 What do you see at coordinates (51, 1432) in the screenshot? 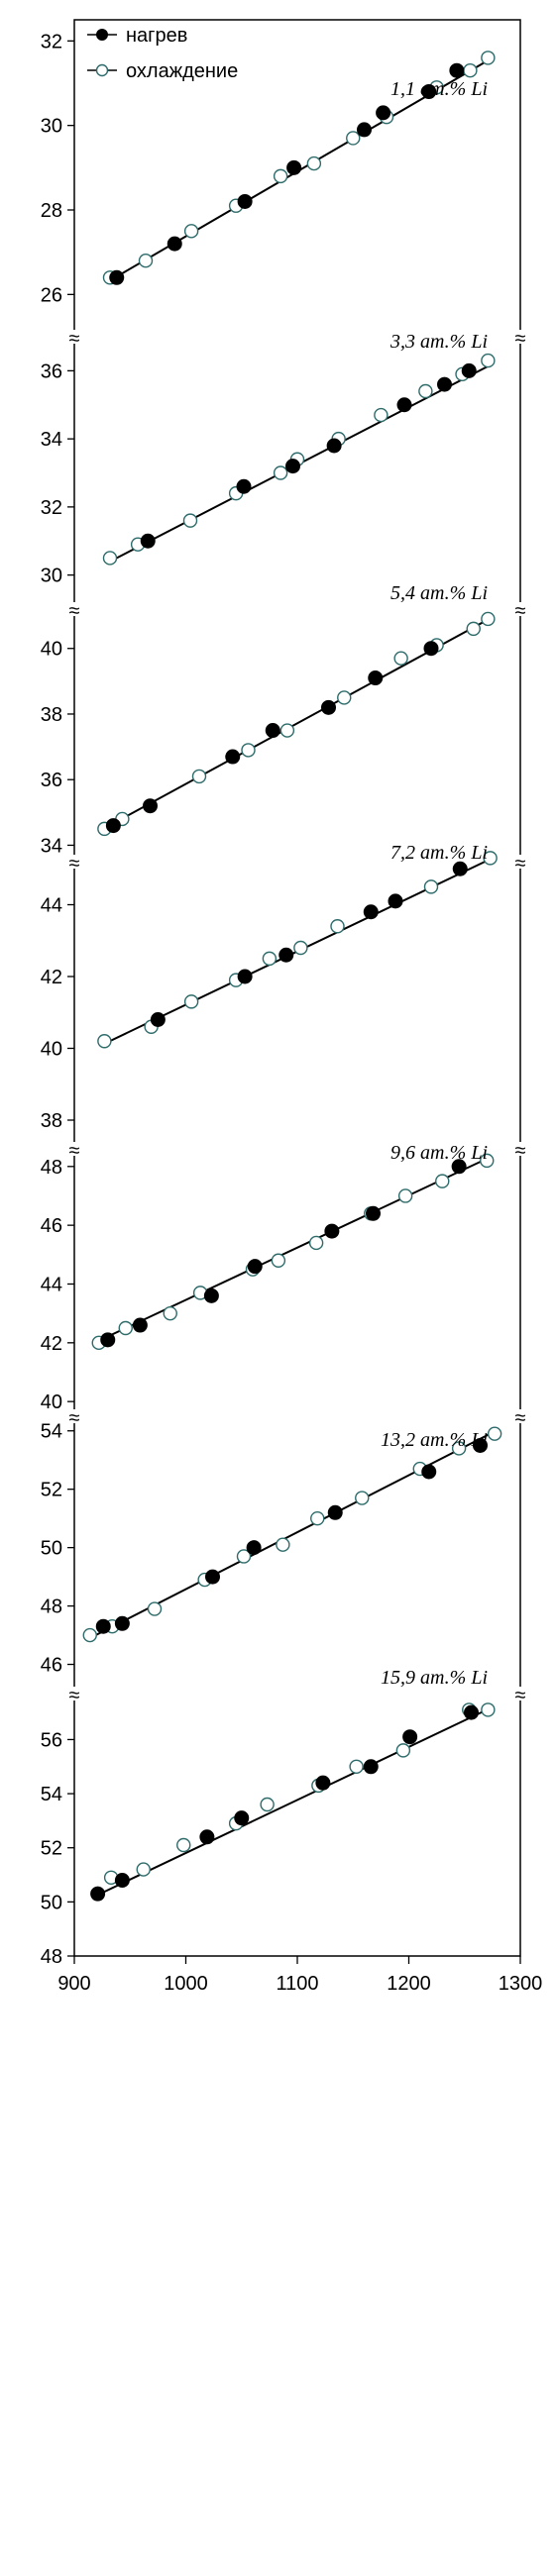
I see `y-tick-label: 54` at bounding box center [51, 1432].